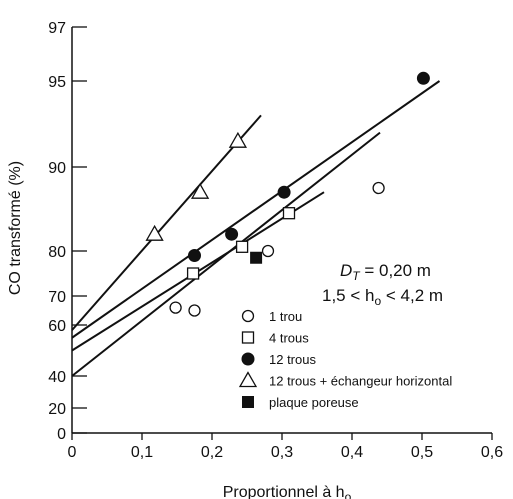 This screenshot has height=499, width=513. Describe the element at coordinates (248, 402) in the screenshot. I see `legend-marker-filled-square` at that location.